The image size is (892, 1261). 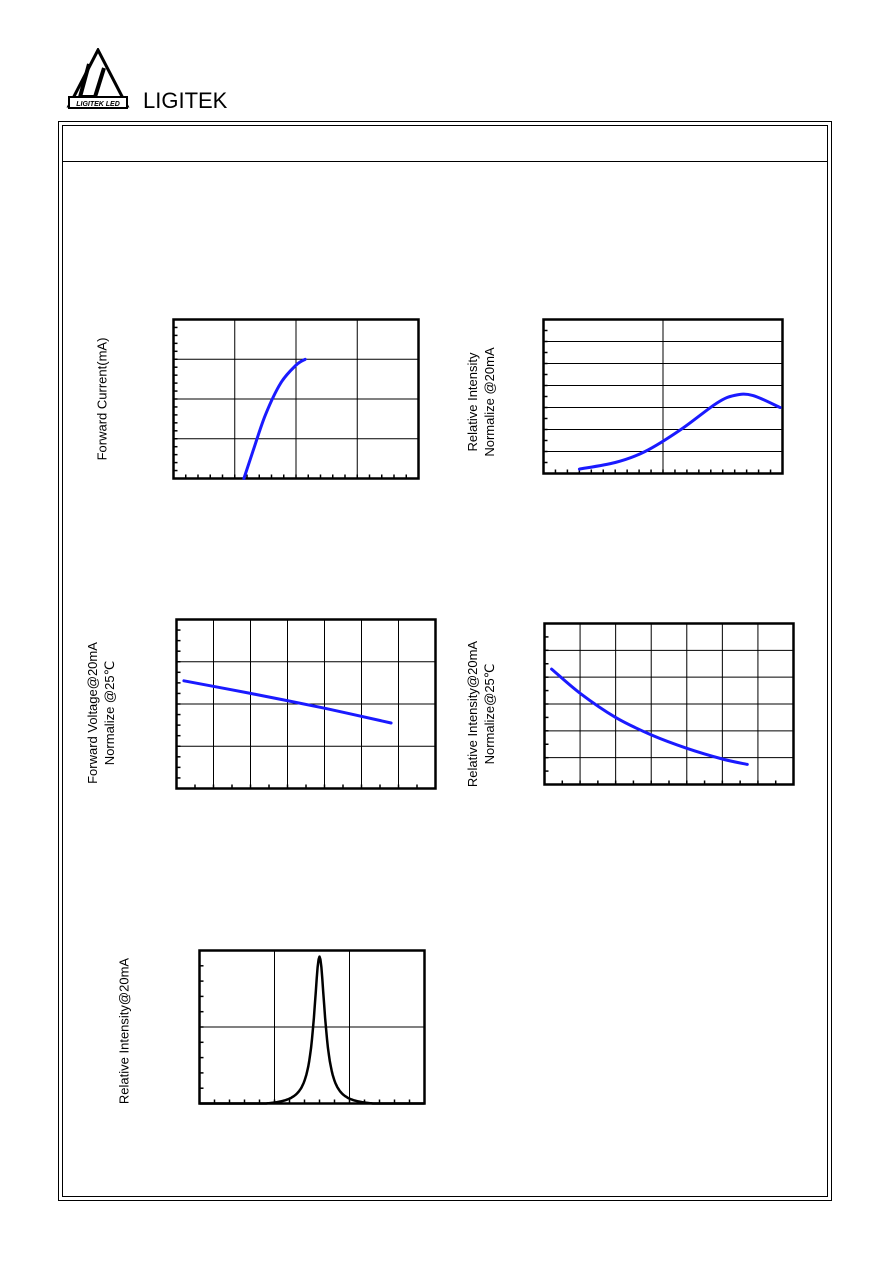 I want to click on ligitek-logo: LIGITEK LED, so click(x=98, y=78).